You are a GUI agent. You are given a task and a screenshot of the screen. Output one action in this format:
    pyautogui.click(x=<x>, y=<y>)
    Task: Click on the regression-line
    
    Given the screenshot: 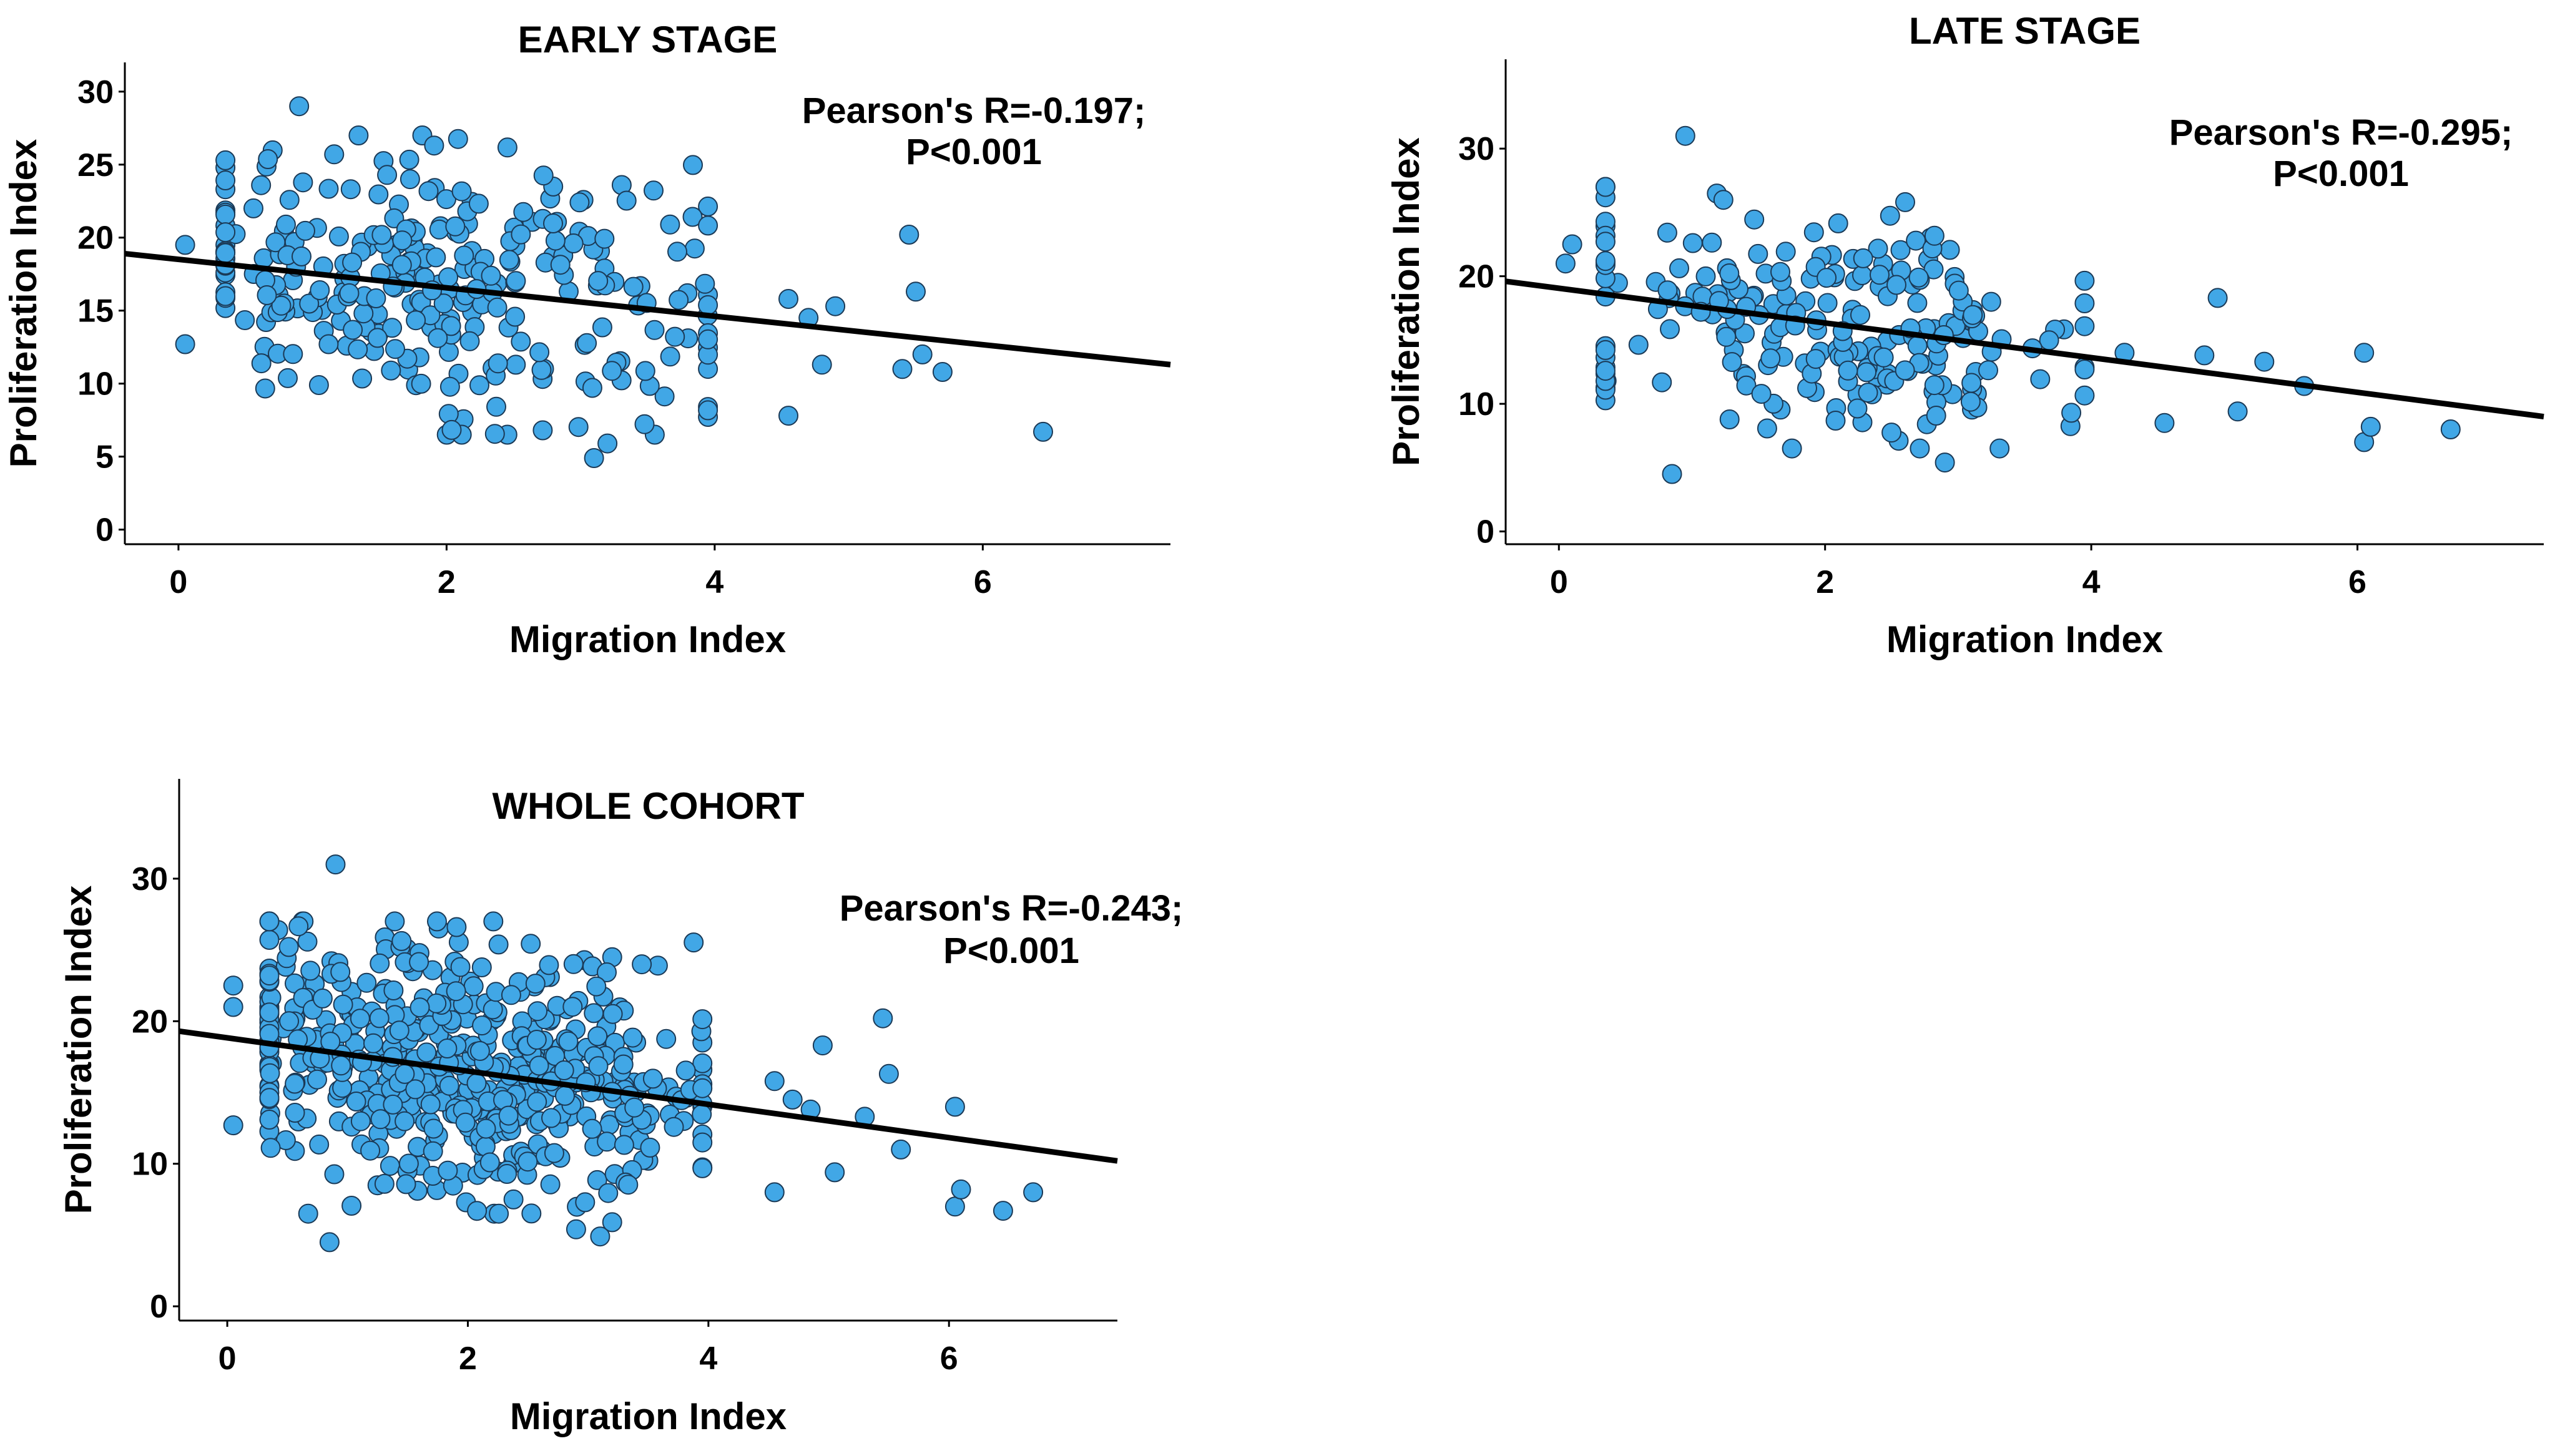 What is the action you would take?
    pyautogui.click(x=647, y=309)
    